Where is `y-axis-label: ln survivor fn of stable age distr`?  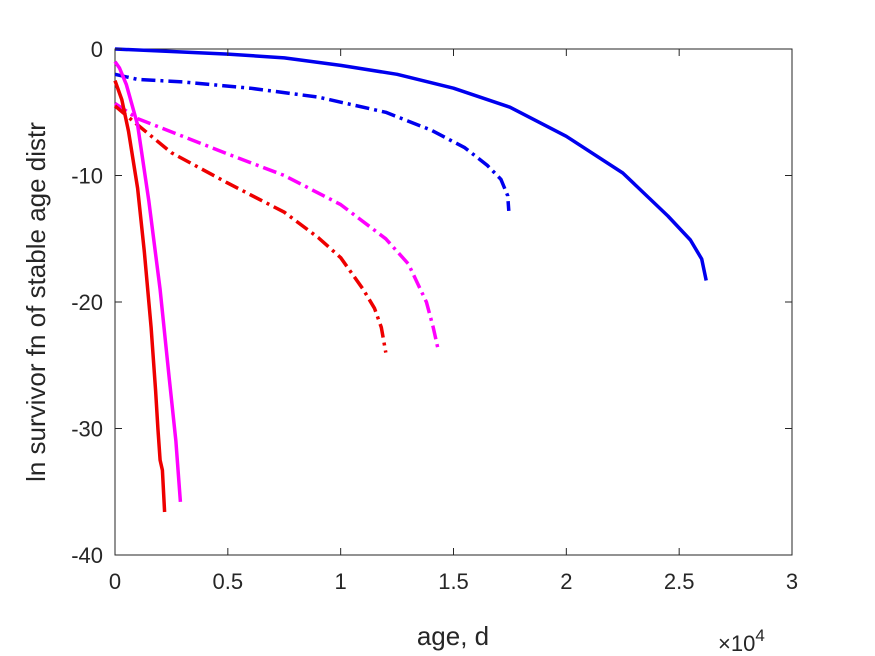 y-axis-label: ln survivor fn of stable age distr is located at coordinates (36, 302).